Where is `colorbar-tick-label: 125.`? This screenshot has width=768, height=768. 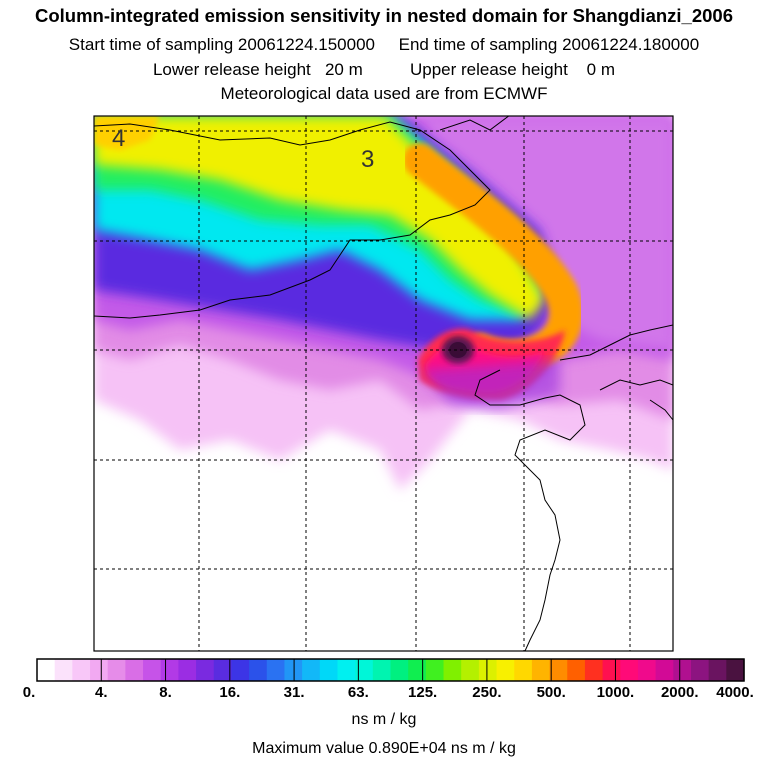
colorbar-tick-label: 125. is located at coordinates (423, 692).